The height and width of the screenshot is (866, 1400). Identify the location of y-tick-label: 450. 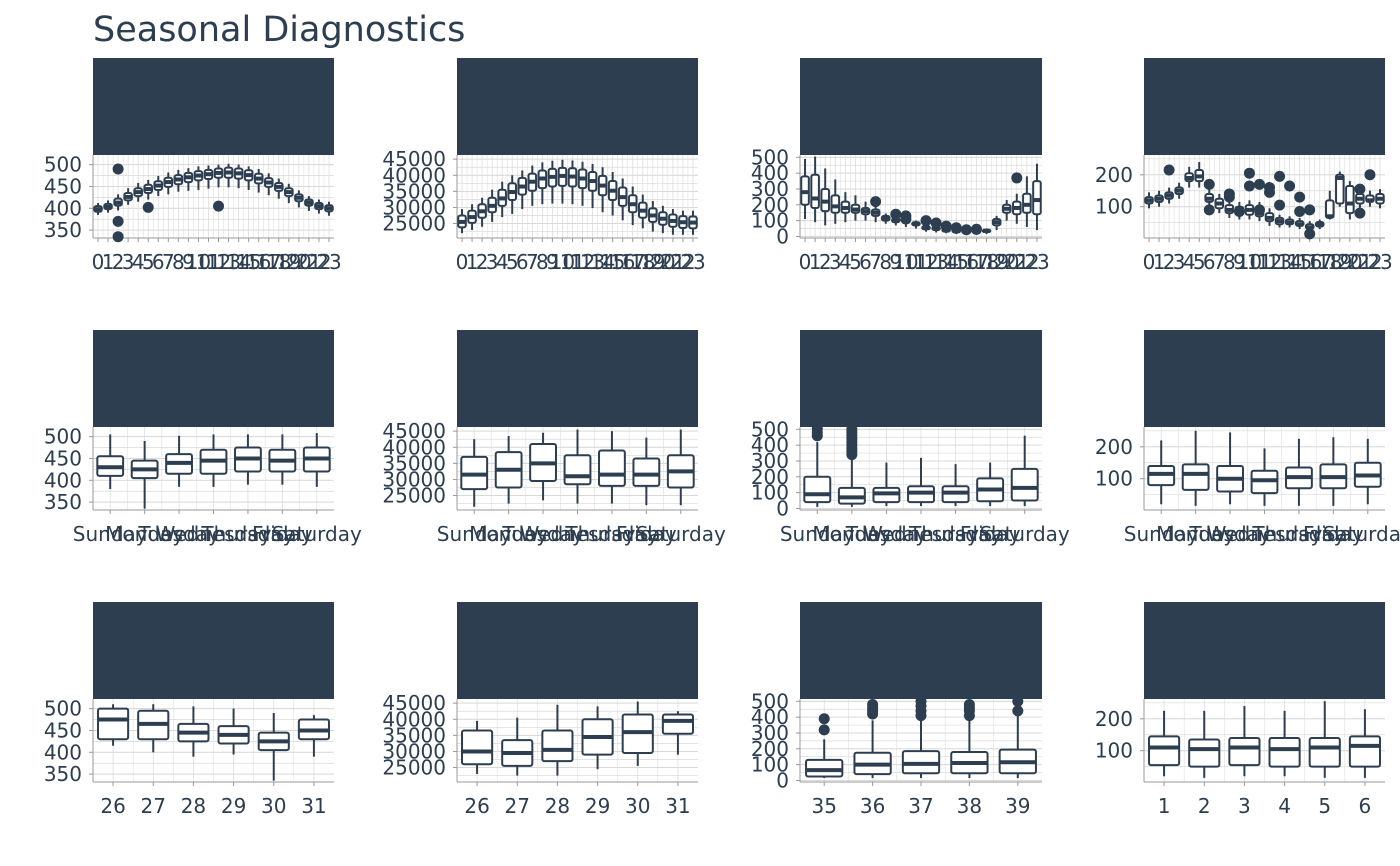
(63, 186).